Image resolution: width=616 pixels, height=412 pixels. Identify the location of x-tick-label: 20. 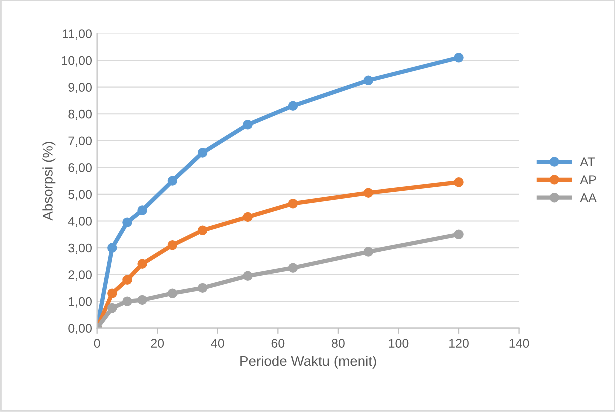
(157, 343).